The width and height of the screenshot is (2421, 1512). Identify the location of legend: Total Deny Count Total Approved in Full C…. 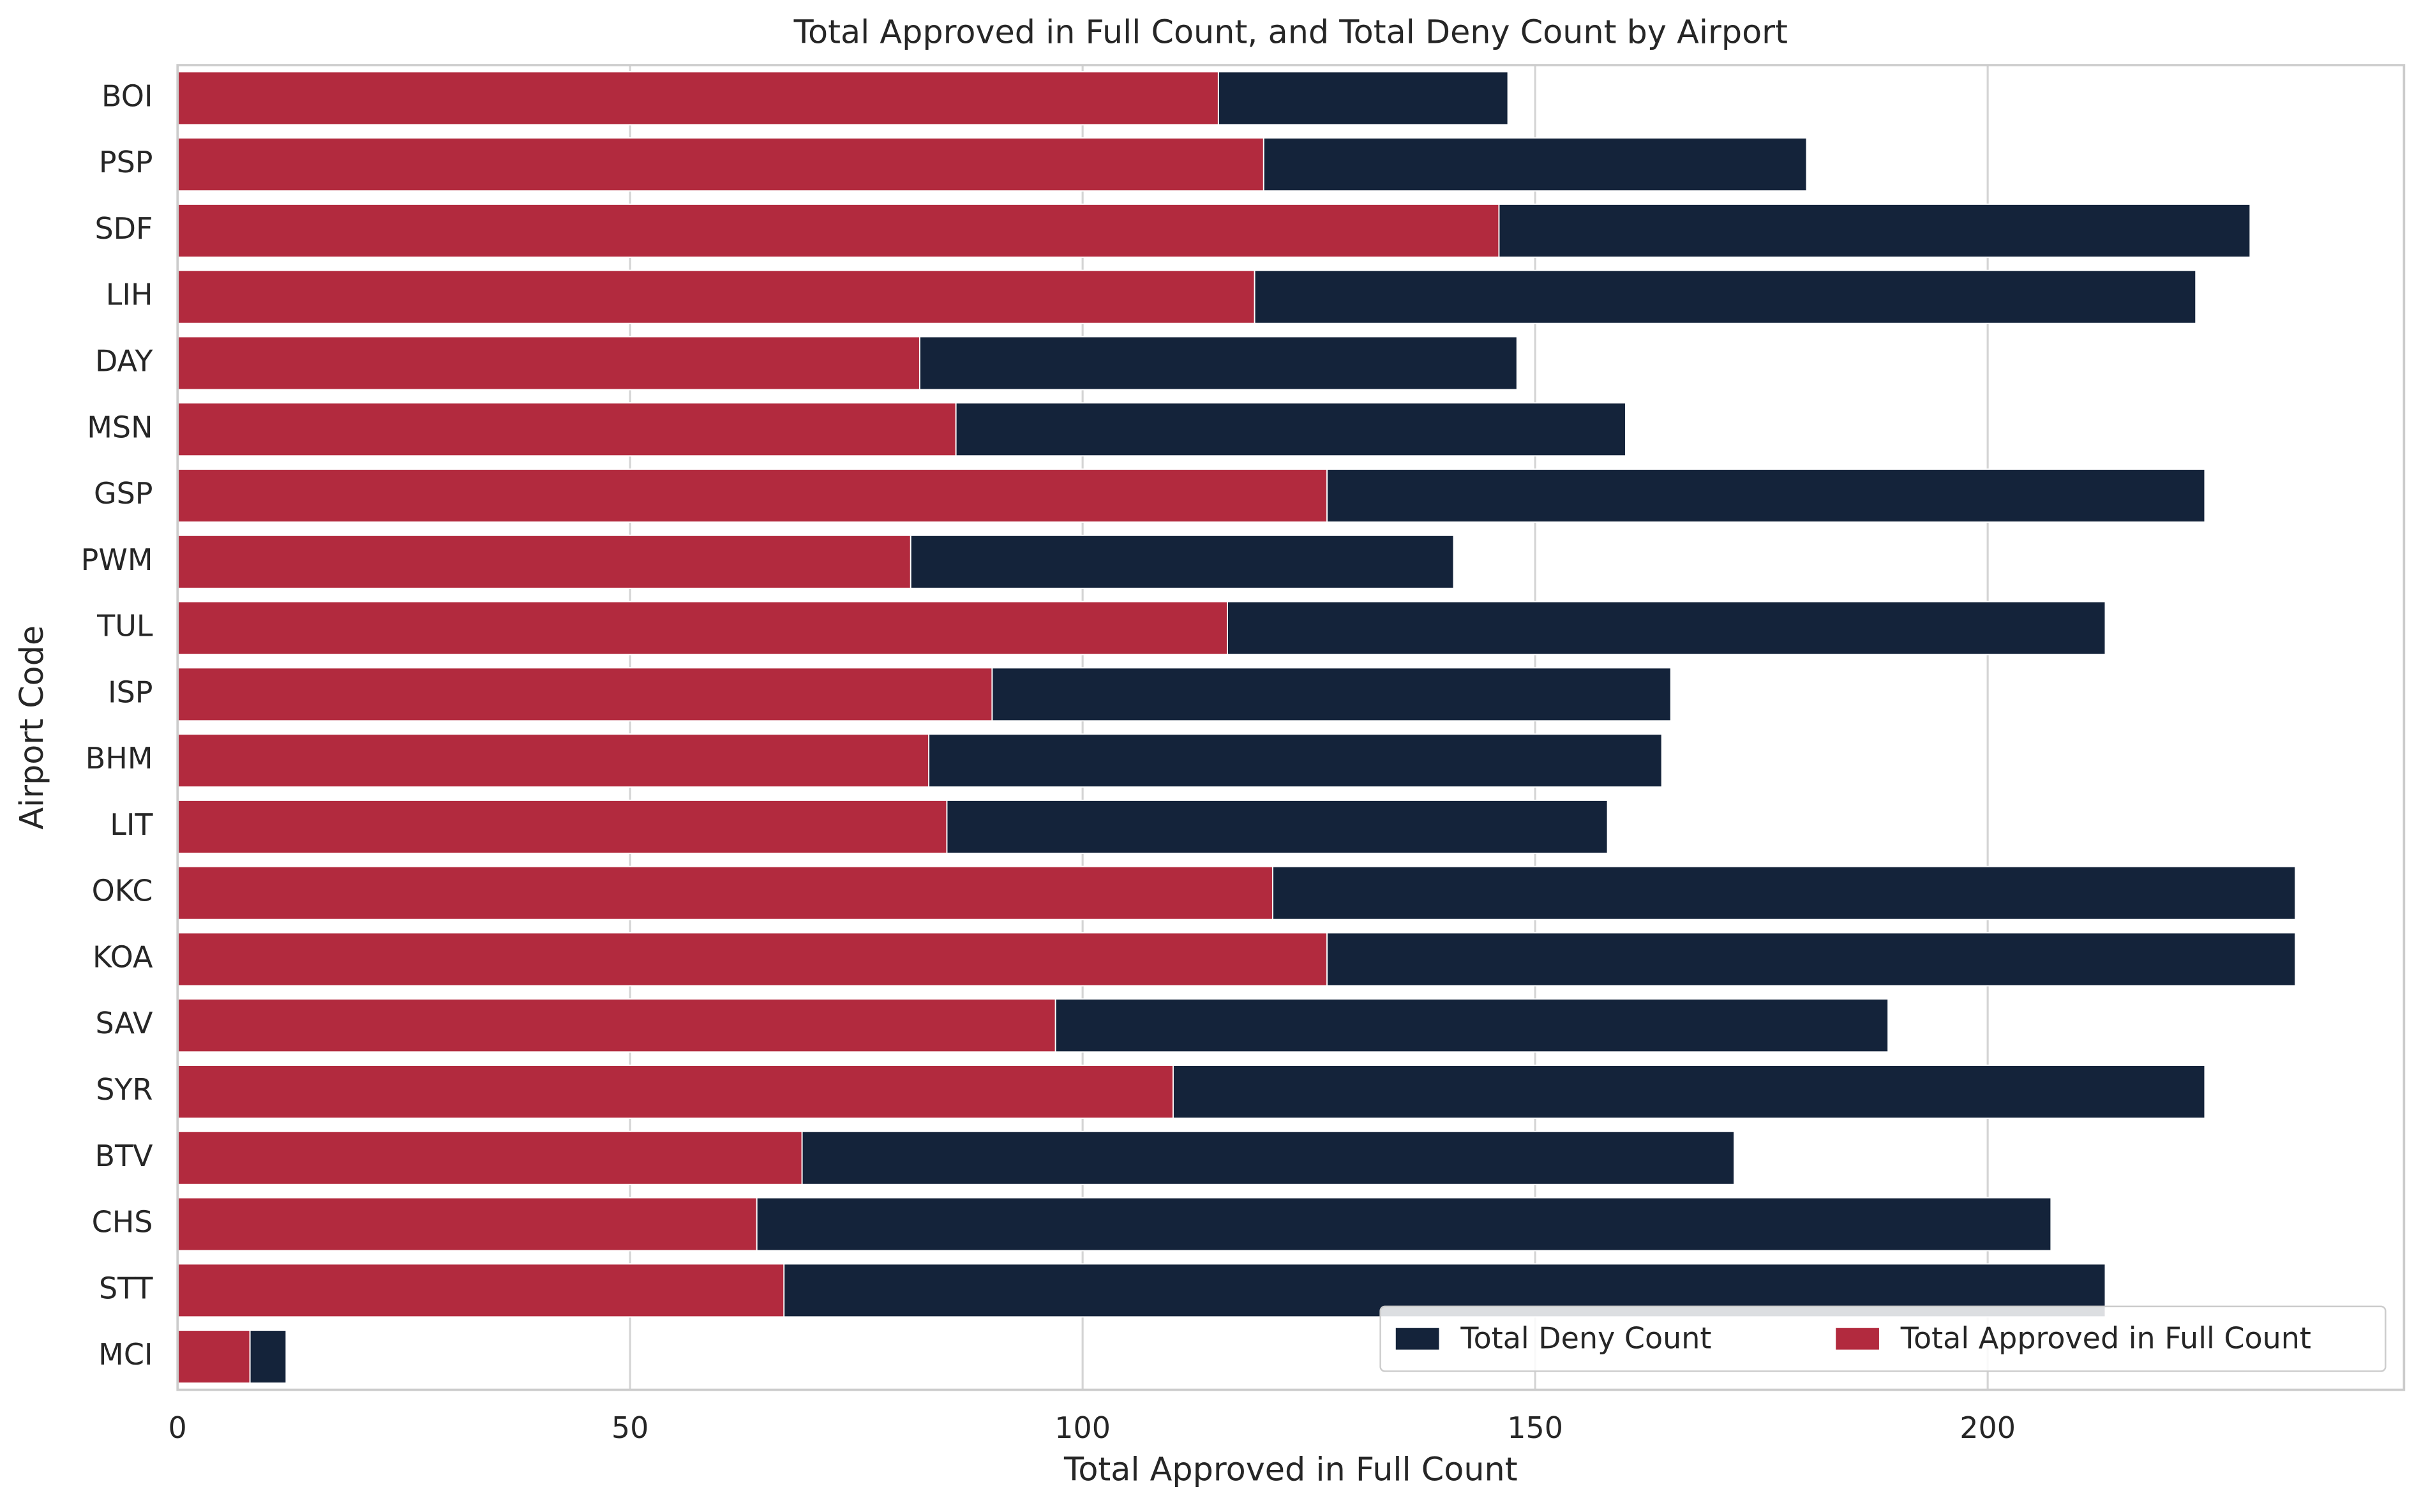
(1883, 1338).